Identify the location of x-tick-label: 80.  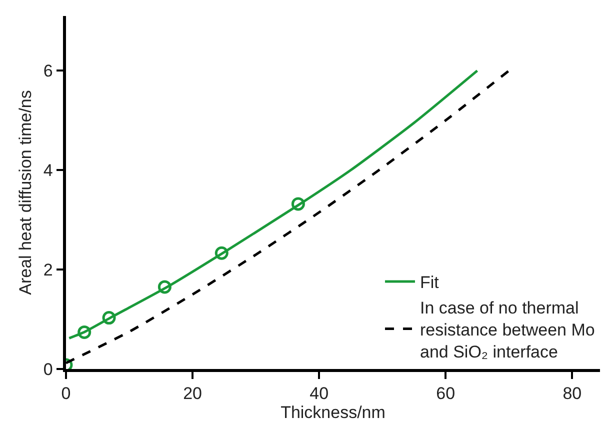
(572, 394).